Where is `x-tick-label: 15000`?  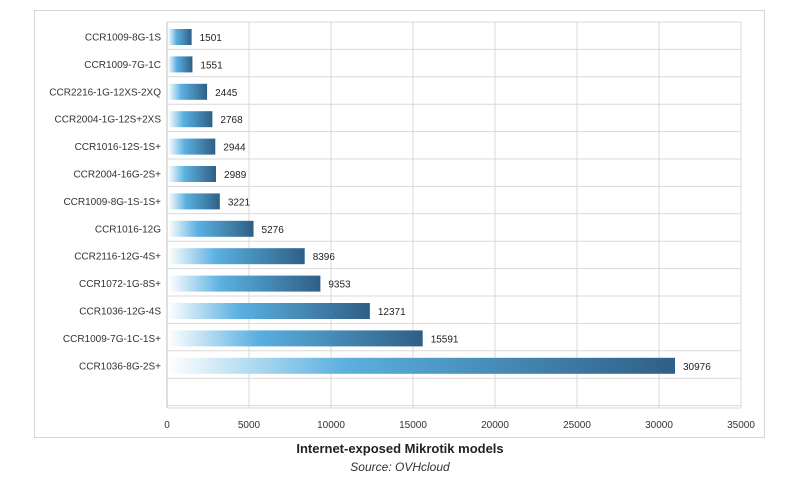 x-tick-label: 15000 is located at coordinates (413, 425).